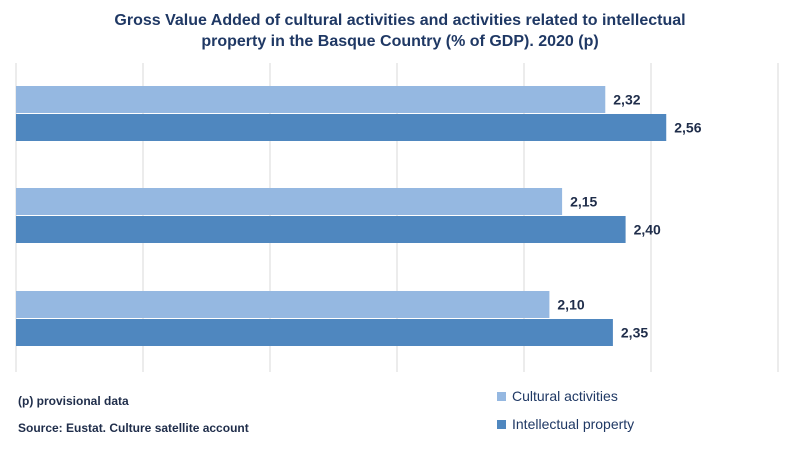 The image size is (800, 465). I want to click on data-label-intellectual-1: 2,56, so click(687, 128).